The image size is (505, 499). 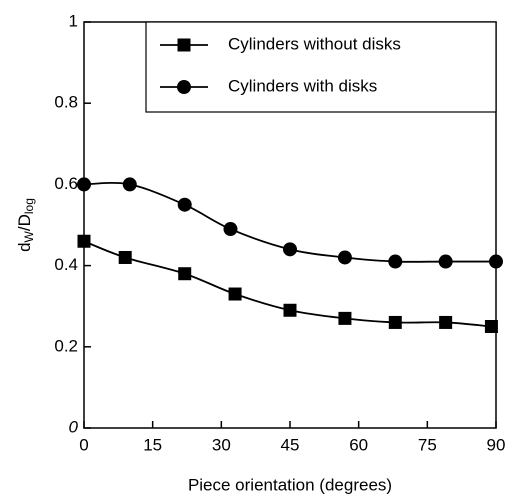 I want to click on x-tick-label: 45, so click(x=290, y=444).